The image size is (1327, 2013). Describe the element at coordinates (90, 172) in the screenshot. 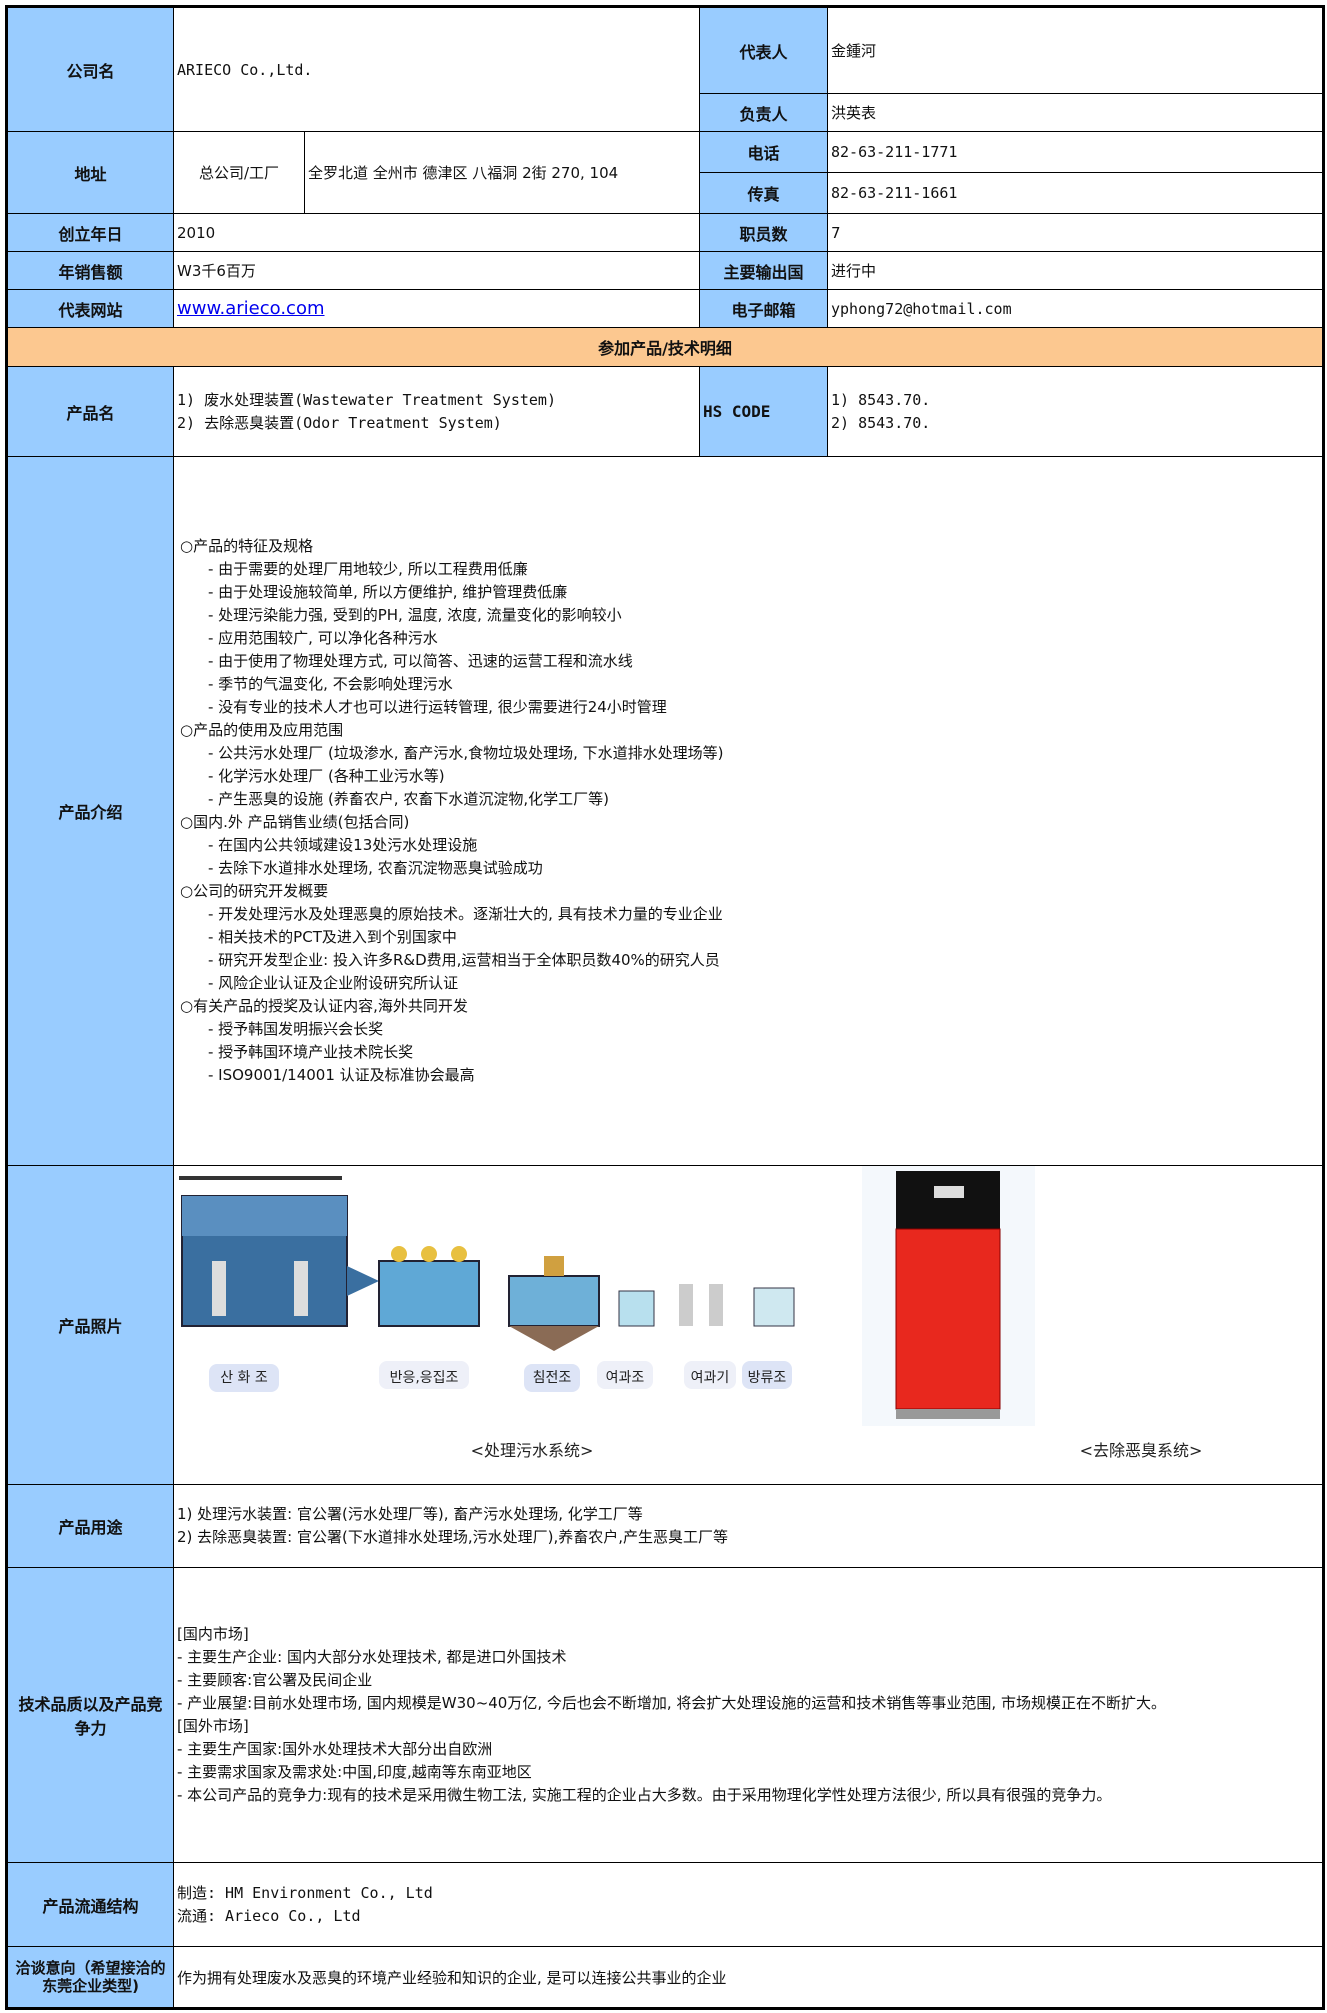

I see `label: 地址` at that location.